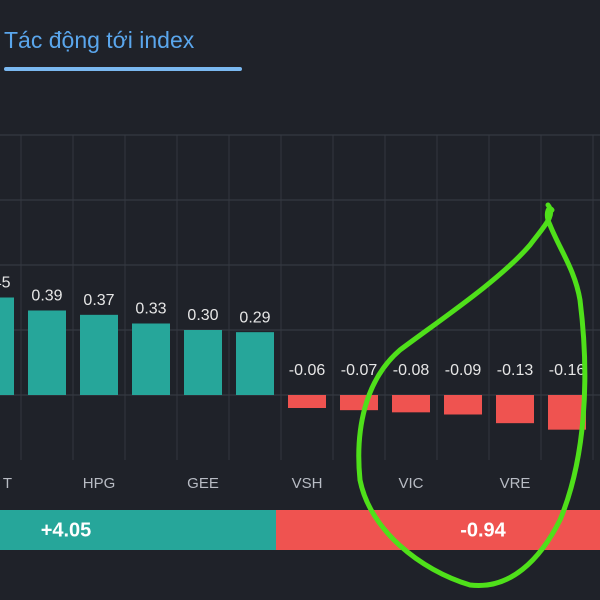  I want to click on value-label: -0.09, so click(463, 370).